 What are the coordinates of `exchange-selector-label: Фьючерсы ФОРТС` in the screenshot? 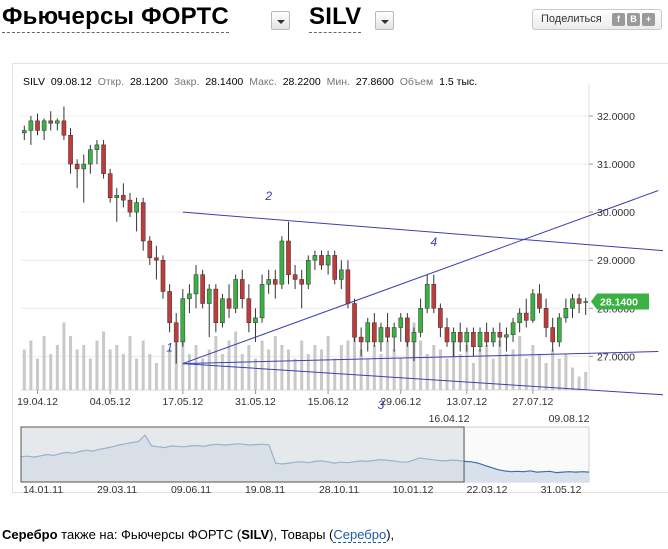 It's located at (115, 16).